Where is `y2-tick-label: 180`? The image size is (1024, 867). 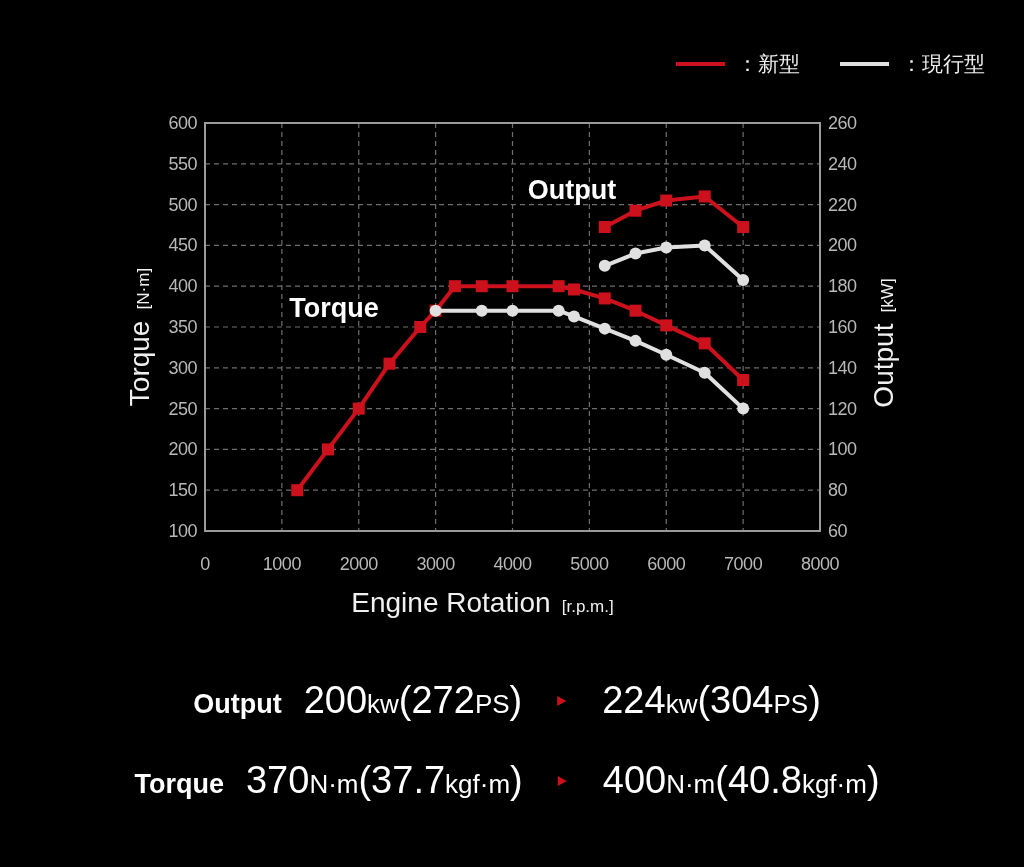
y2-tick-label: 180 is located at coordinates (843, 286).